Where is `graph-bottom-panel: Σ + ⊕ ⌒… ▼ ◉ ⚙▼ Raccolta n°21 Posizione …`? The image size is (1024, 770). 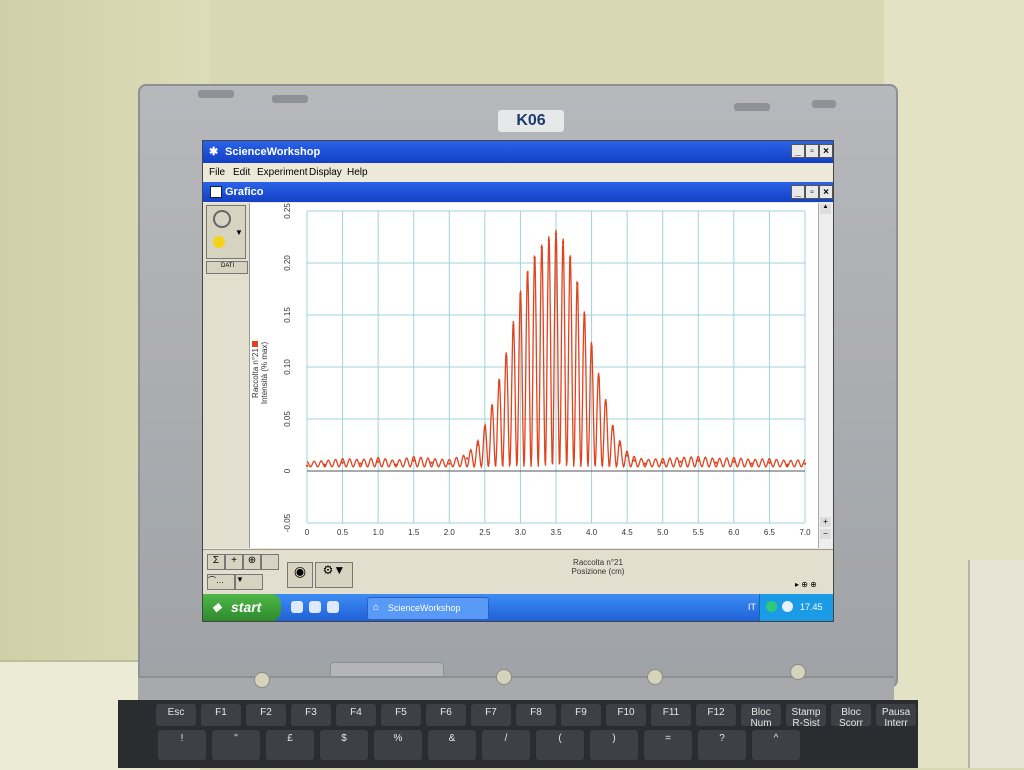 graph-bottom-panel: Σ + ⊕ ⌒… ▼ ◉ ⚙▼ Raccolta n°21 Posizione … is located at coordinates (518, 572).